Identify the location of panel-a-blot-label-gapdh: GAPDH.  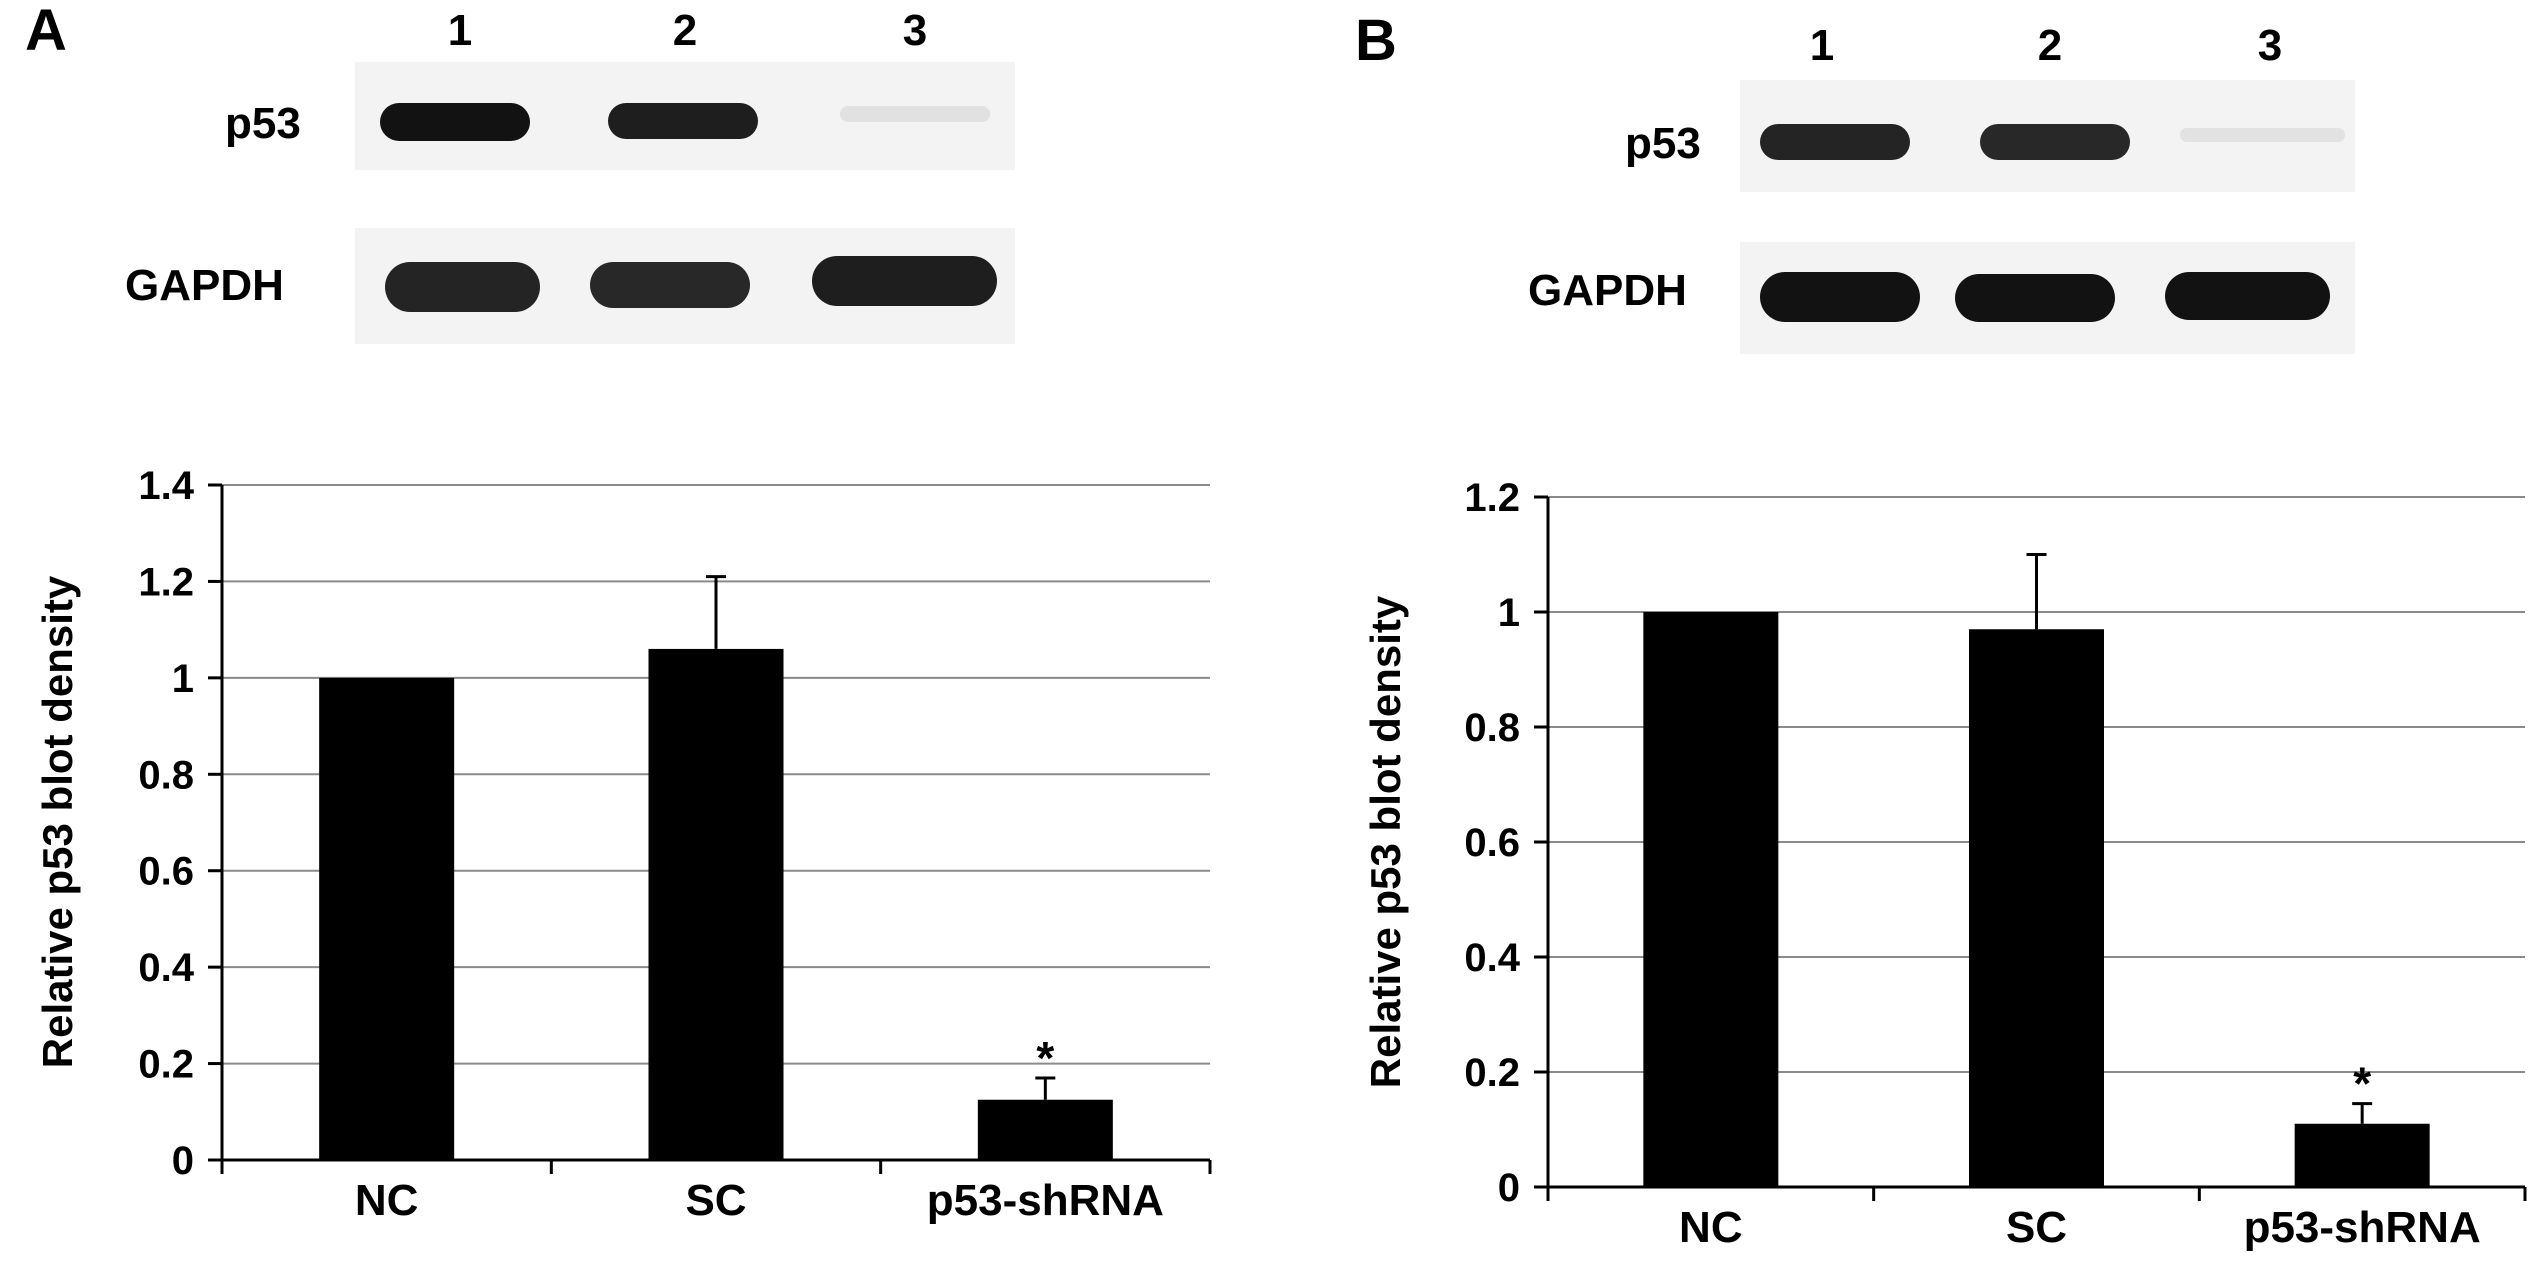
(204, 285).